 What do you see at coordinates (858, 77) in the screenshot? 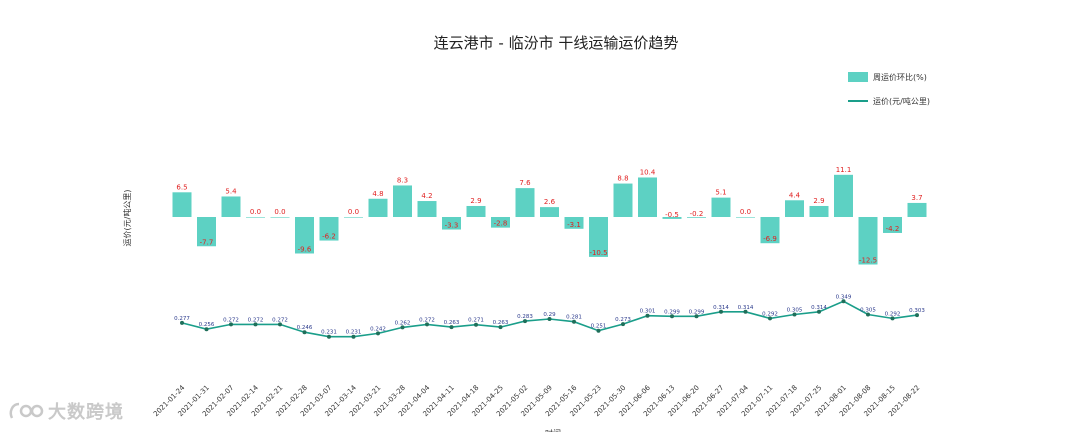
I see `legend-swatch-bar` at bounding box center [858, 77].